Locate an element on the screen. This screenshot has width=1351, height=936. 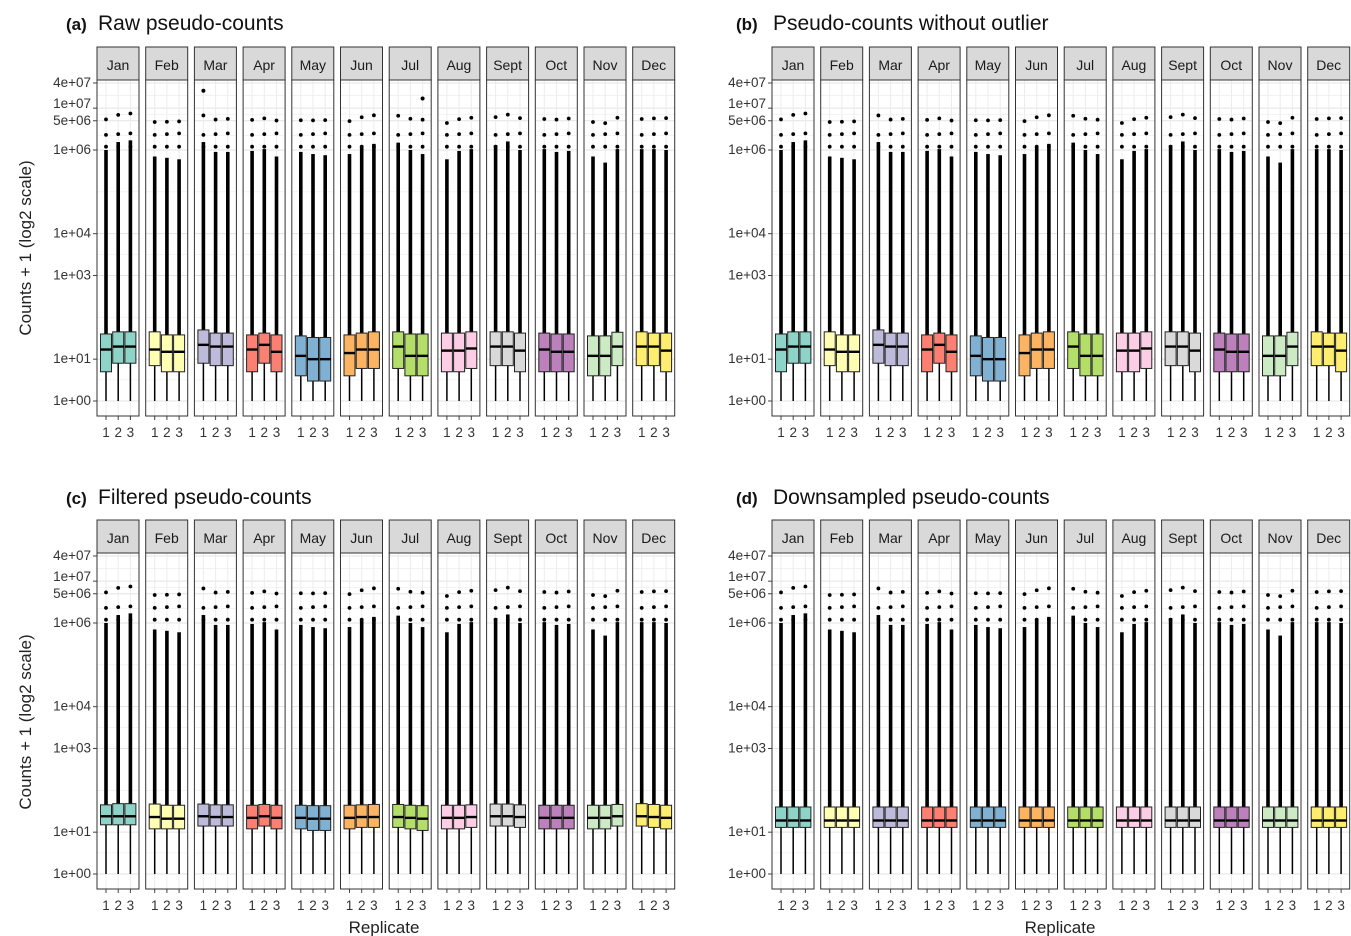
facet-mar: Mar 1 2 3 is located at coordinates (890, 716).